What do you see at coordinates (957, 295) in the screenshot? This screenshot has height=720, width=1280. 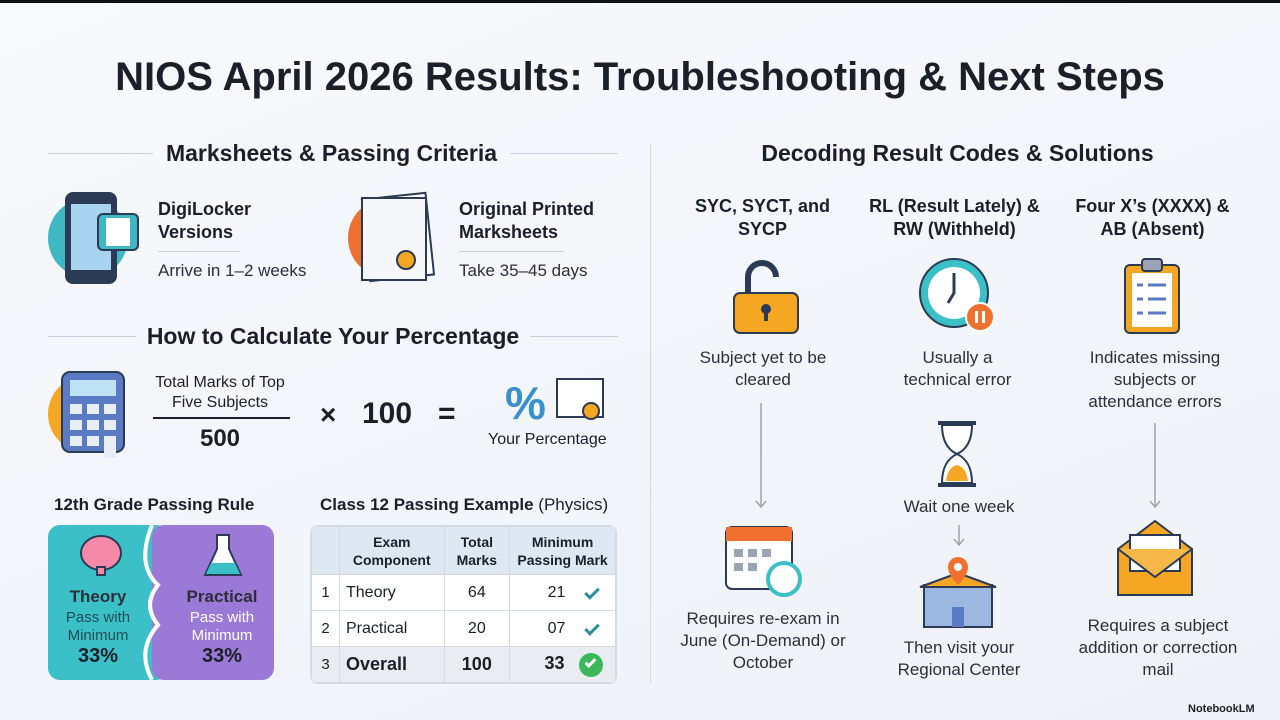 I see `clock-icon` at bounding box center [957, 295].